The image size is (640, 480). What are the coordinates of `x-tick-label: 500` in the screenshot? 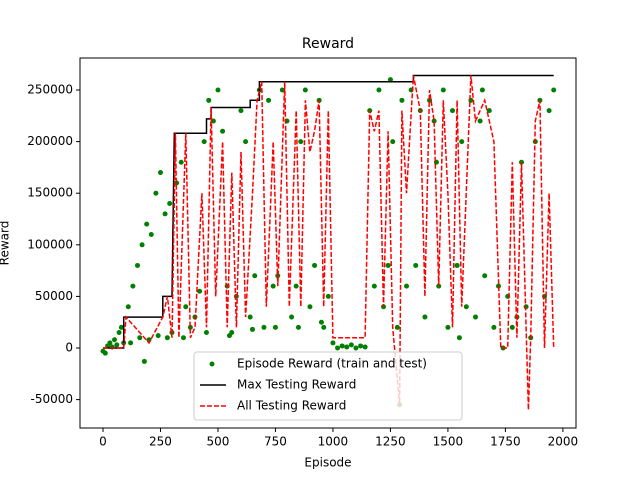 It's located at (218, 442).